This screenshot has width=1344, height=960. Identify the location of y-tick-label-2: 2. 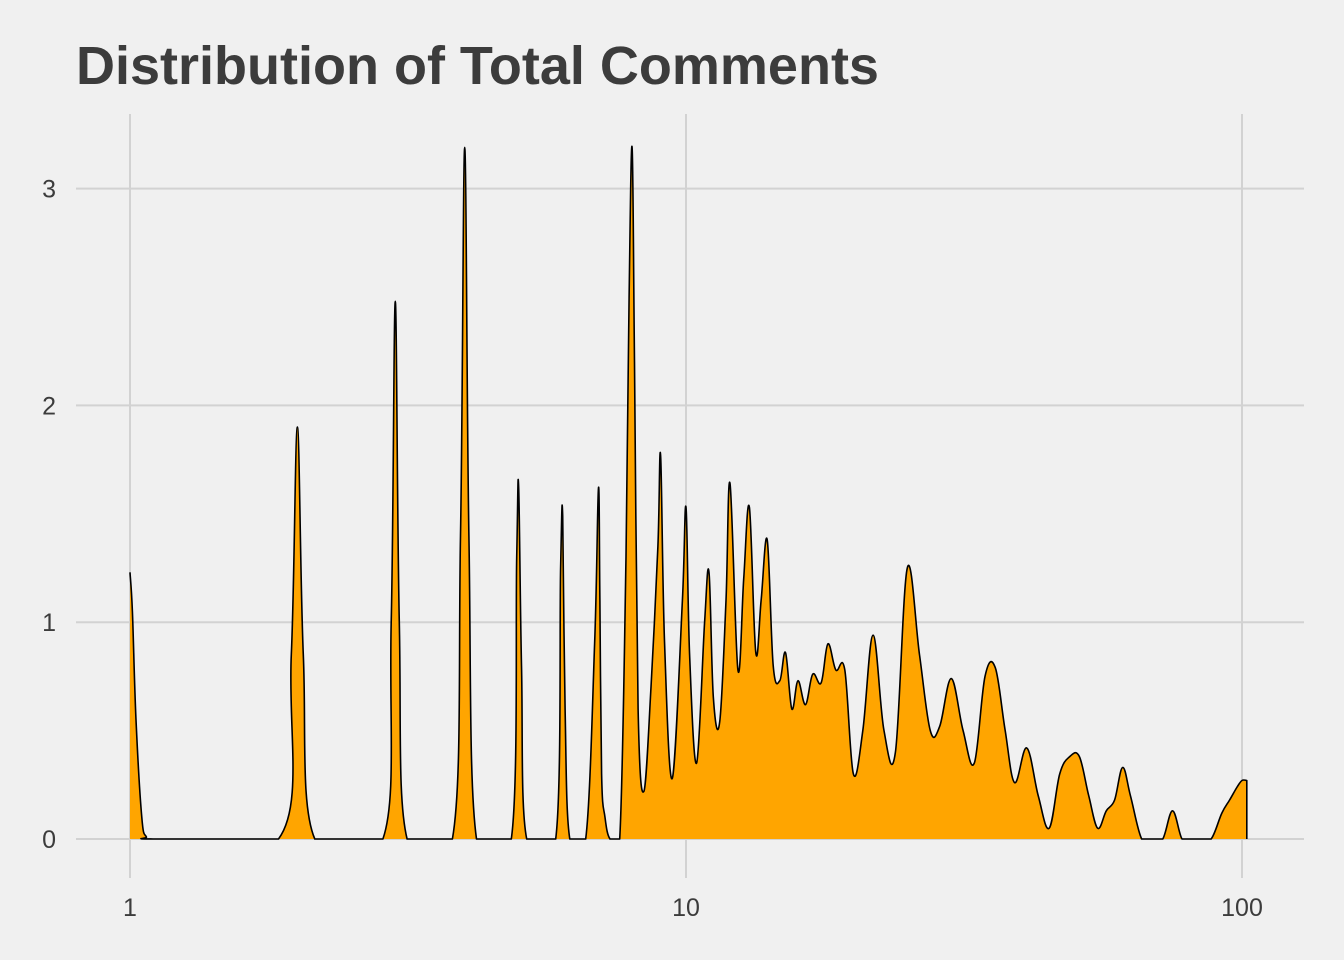
(49, 406).